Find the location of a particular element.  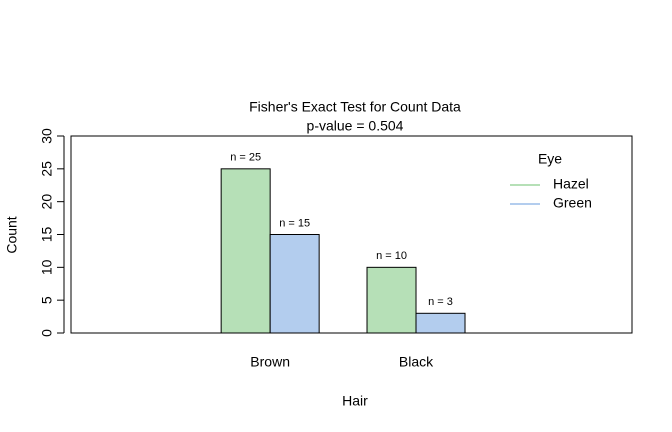

legend-label: Hazel is located at coordinates (571, 184).